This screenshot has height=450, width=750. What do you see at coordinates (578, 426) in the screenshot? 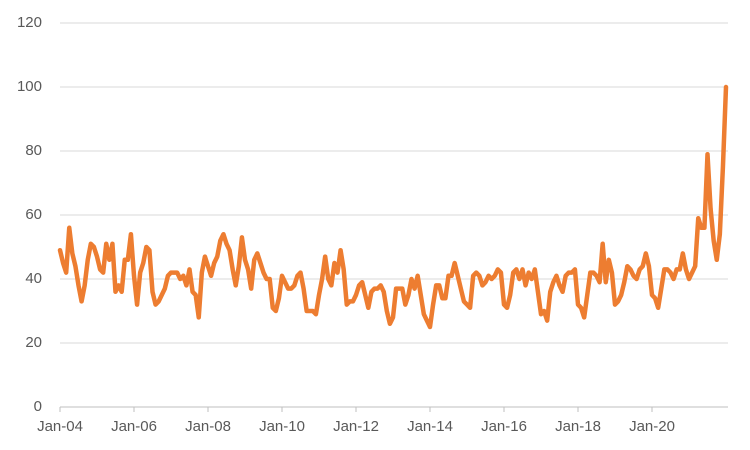
I see `x-tick-label: Jan-18` at bounding box center [578, 426].